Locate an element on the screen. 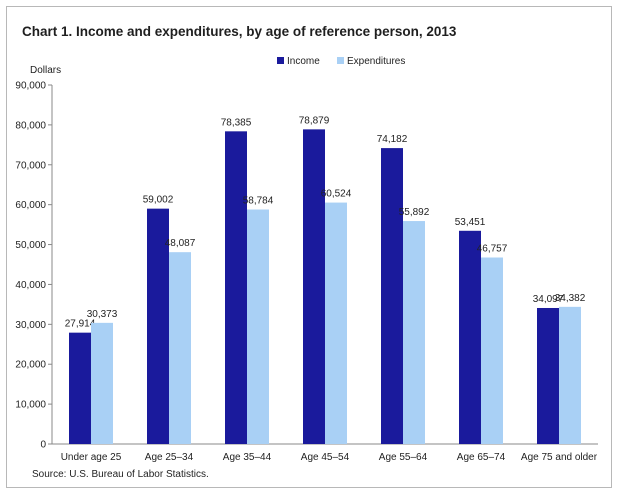 Image resolution: width=640 pixels, height=495 pixels. y-tick-label: 20,000 is located at coordinates (30, 365).